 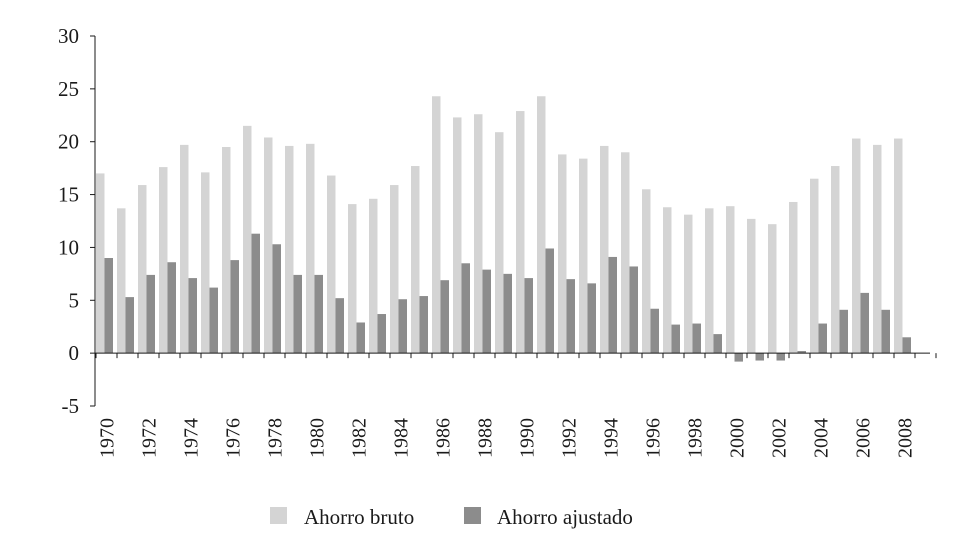 What do you see at coordinates (68, 142) in the screenshot?
I see `y-tick-label: 20` at bounding box center [68, 142].